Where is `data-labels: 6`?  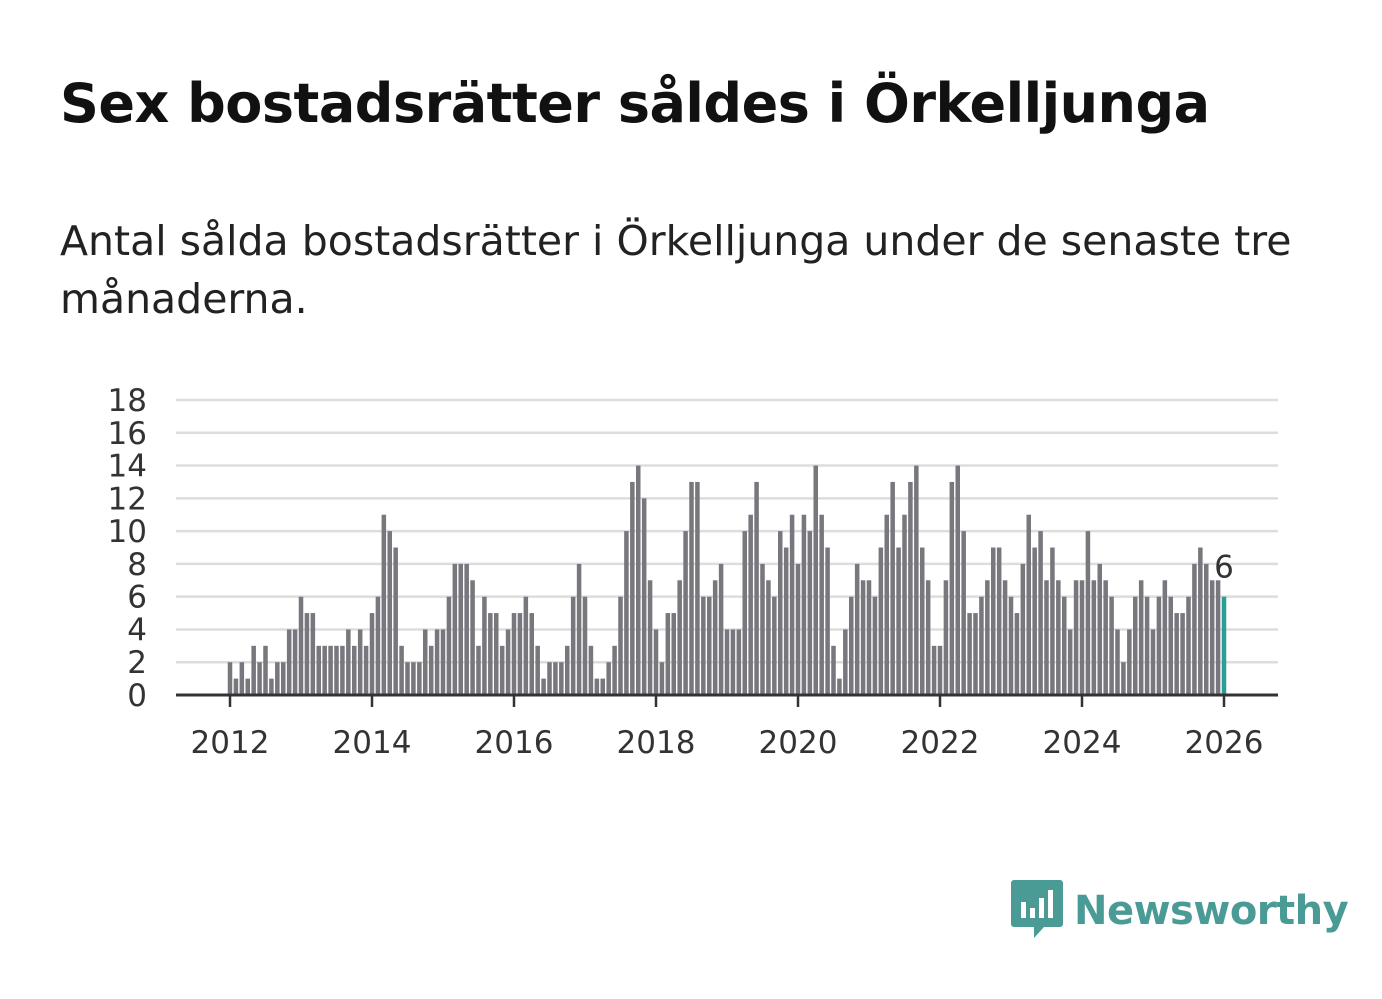
data-labels: 6 is located at coordinates (1224, 568).